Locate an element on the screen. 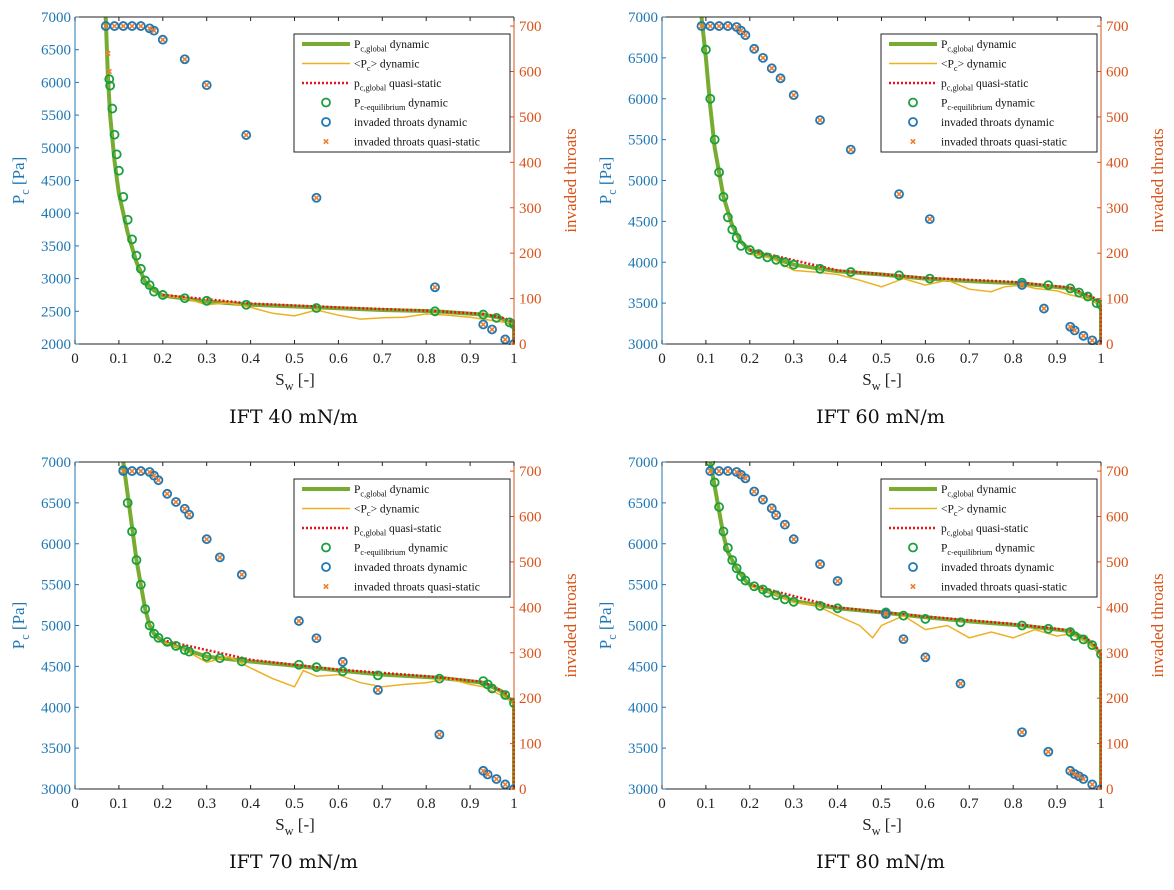 The width and height of the screenshot is (1174, 890). legend-label: pc,global quasi-static is located at coordinates (397, 530).